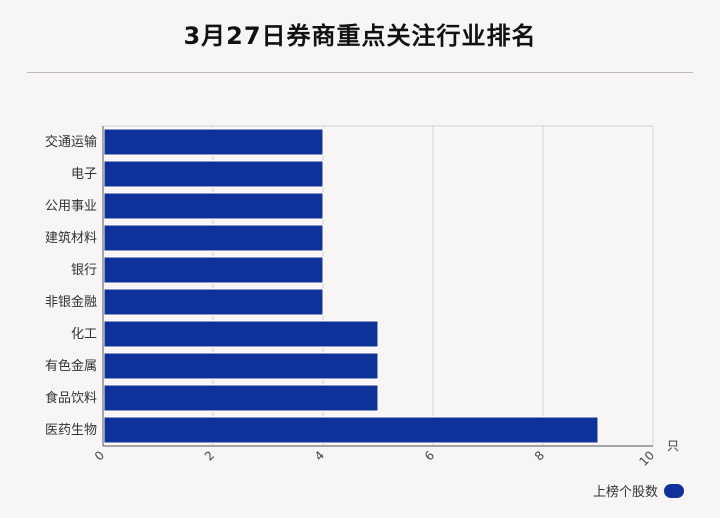 The width and height of the screenshot is (720, 518). Describe the element at coordinates (319, 455) in the screenshot. I see `x-tick-label: 4` at that location.